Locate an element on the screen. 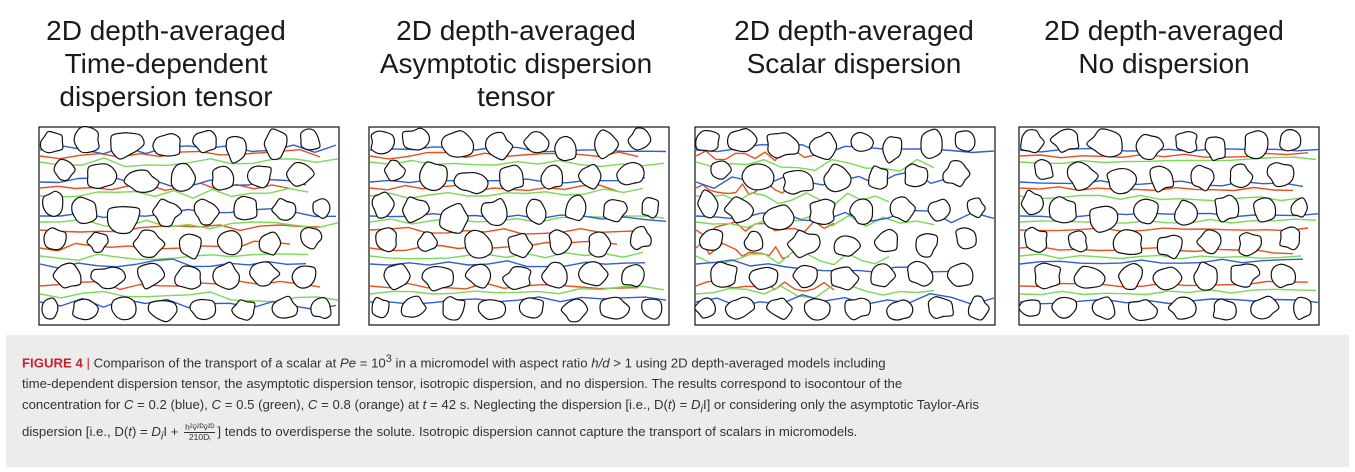 The width and height of the screenshot is (1355, 472). caption-math: C is located at coordinates (216, 405).